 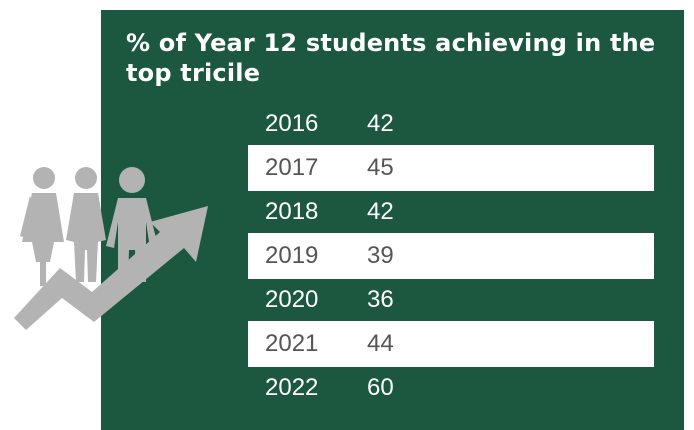 What do you see at coordinates (292, 123) in the screenshot?
I see `year-label: 2016` at bounding box center [292, 123].